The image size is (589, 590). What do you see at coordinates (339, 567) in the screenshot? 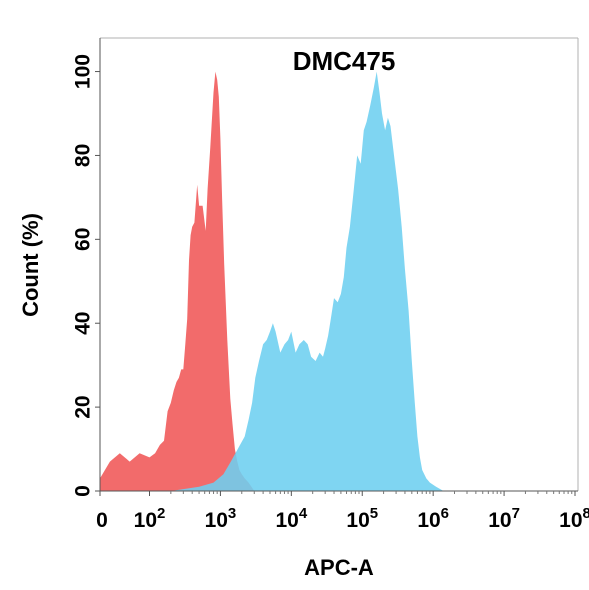
I see `x-axis-title: APC-A` at bounding box center [339, 567].